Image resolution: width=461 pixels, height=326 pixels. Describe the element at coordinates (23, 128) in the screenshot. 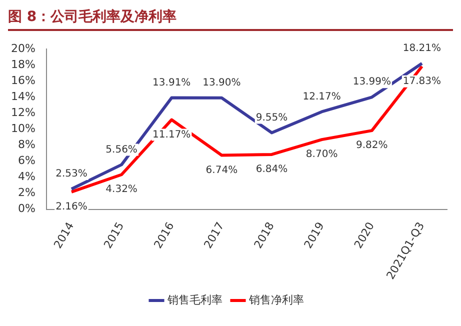

I see `y-tick-label: 10%` at that location.